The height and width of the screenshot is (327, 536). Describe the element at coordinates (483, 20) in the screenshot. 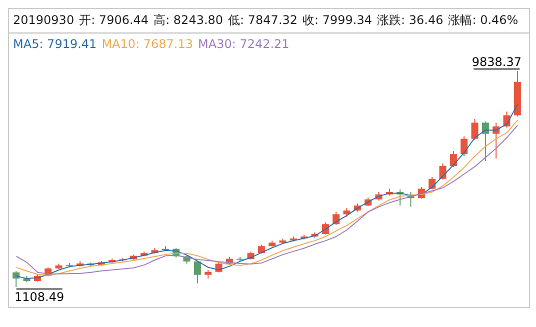

I see `text: 涨幅: 0.46%` at that location.